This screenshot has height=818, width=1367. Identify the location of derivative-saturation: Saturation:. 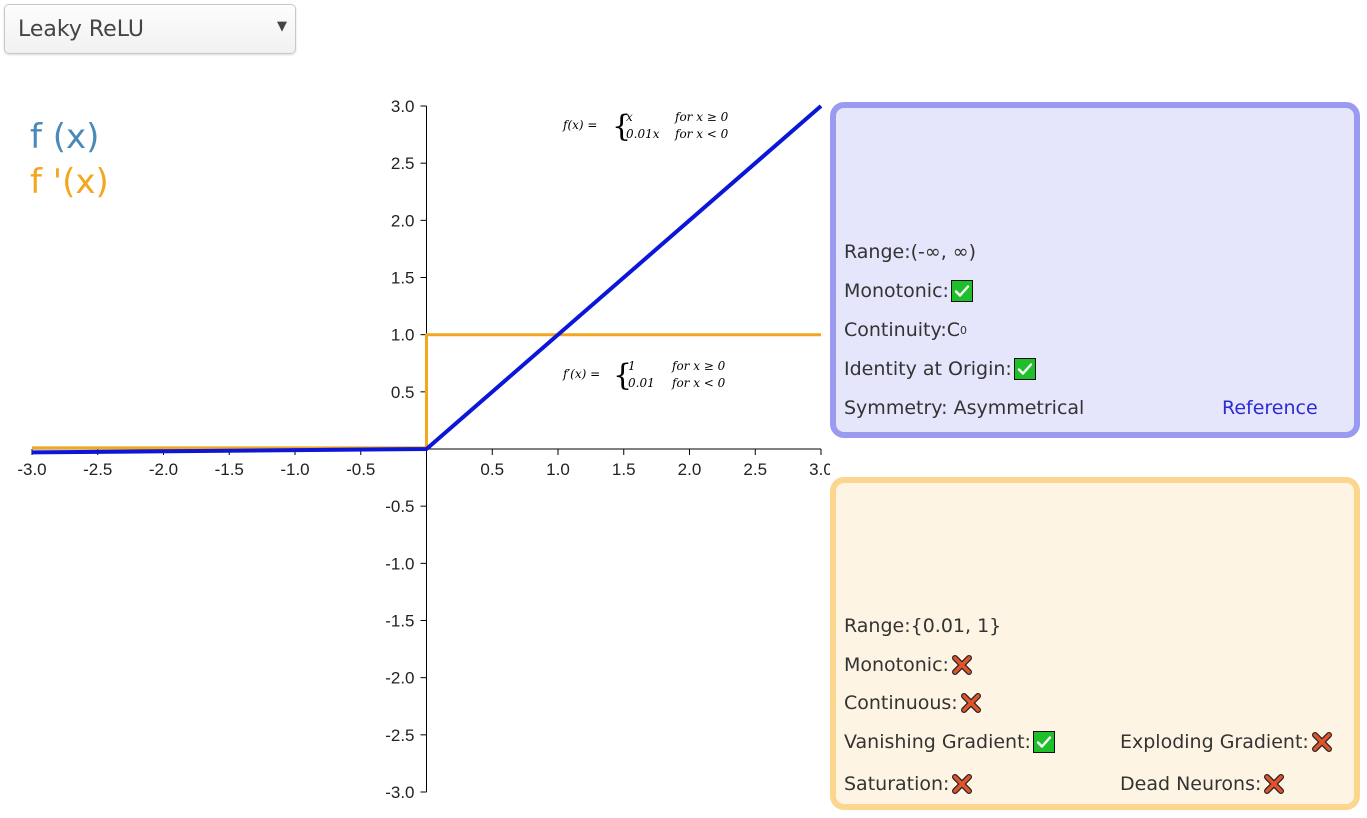
(908, 784).